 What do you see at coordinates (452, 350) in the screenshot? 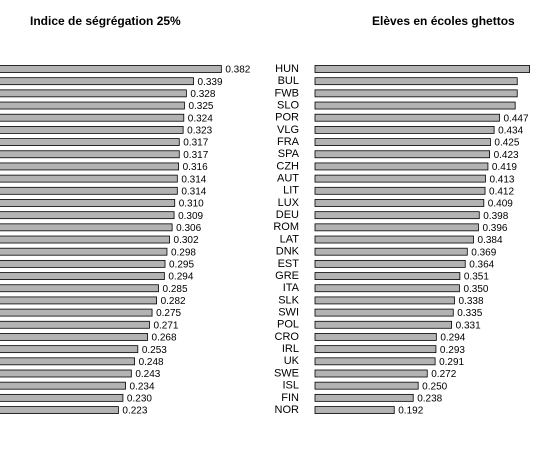
I see `data-label: 0.293` at bounding box center [452, 350].